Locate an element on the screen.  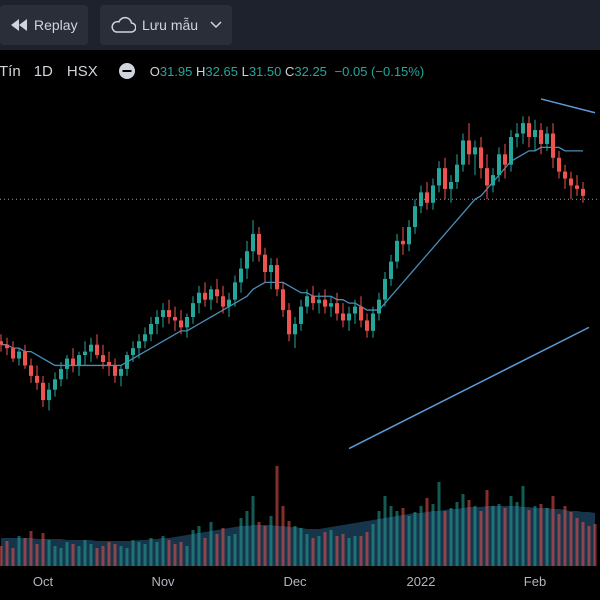
replay-button: Replay is located at coordinates (44, 25).